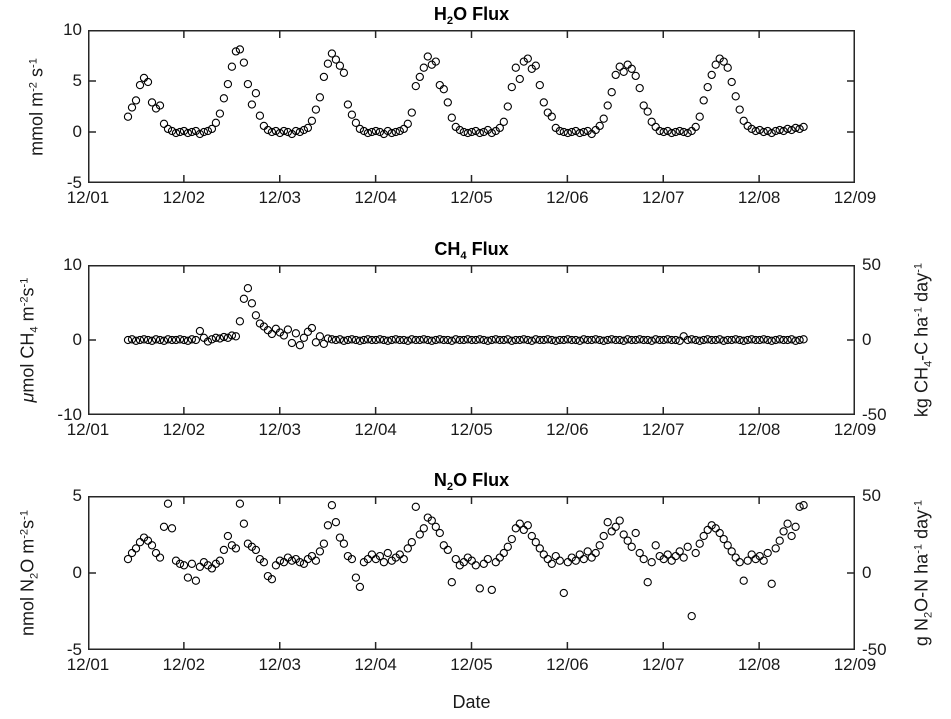 Image resolution: width=951 pixels, height=719 pixels. Describe the element at coordinates (69, 414) in the screenshot. I see `y-tick-label: -10` at that location.